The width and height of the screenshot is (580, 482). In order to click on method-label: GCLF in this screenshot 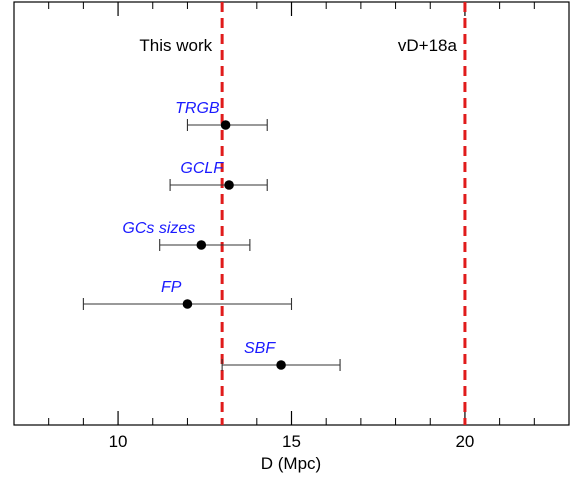, I will do `click(202, 168)`.